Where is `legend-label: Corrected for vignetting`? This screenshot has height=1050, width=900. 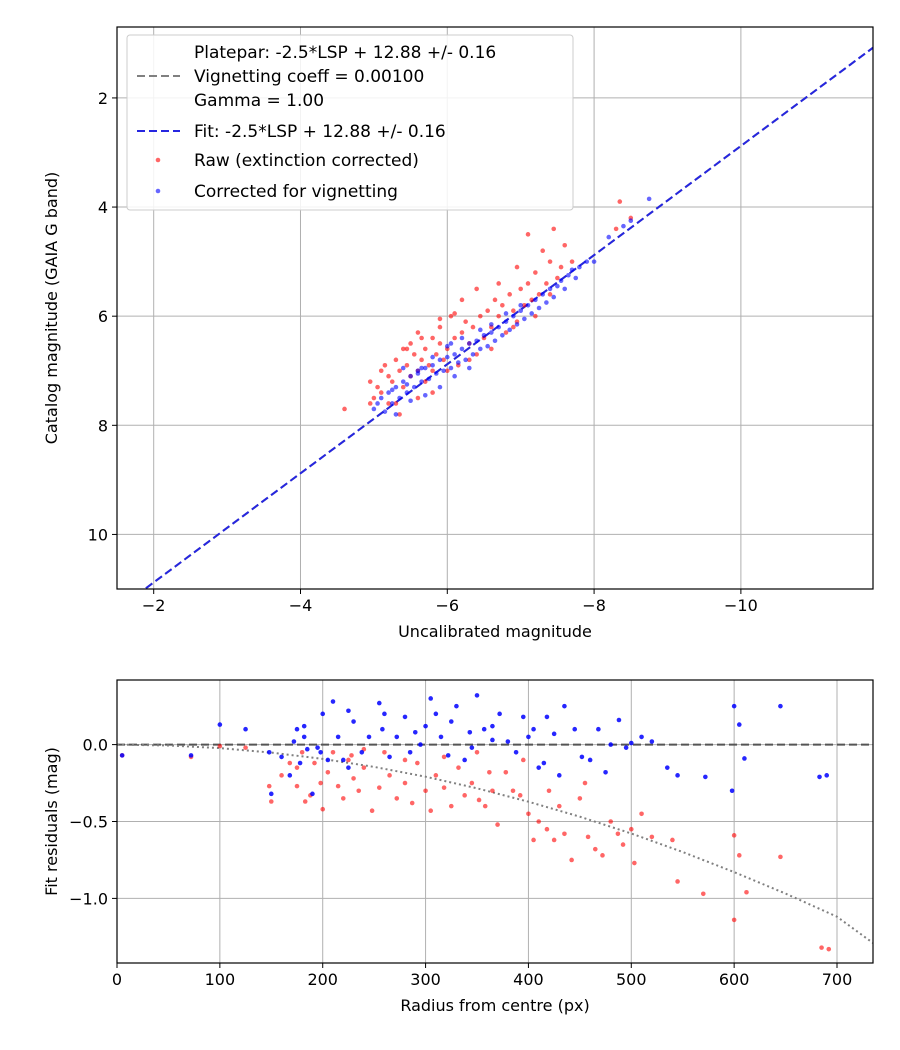
legend-label: Corrected for vignetting is located at coordinates (296, 192).